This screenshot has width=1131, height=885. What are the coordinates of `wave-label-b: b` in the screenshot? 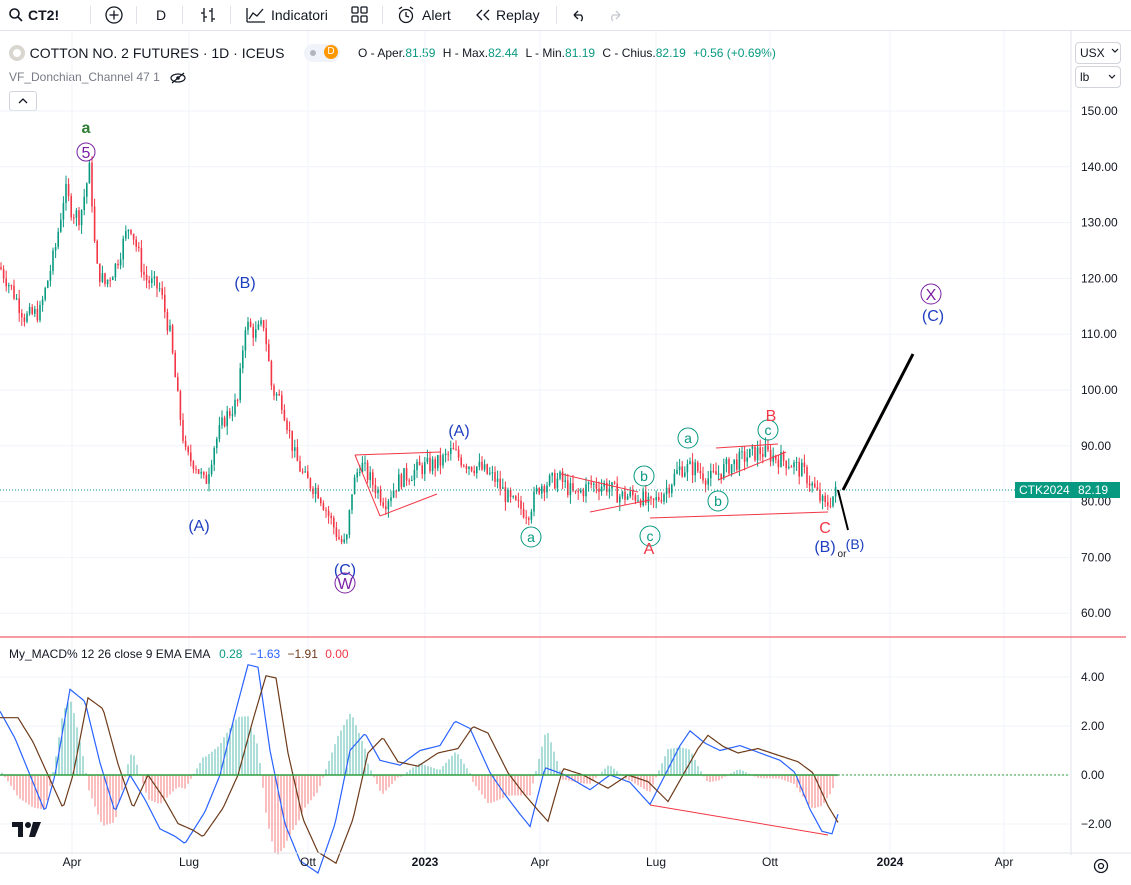 It's located at (644, 476).